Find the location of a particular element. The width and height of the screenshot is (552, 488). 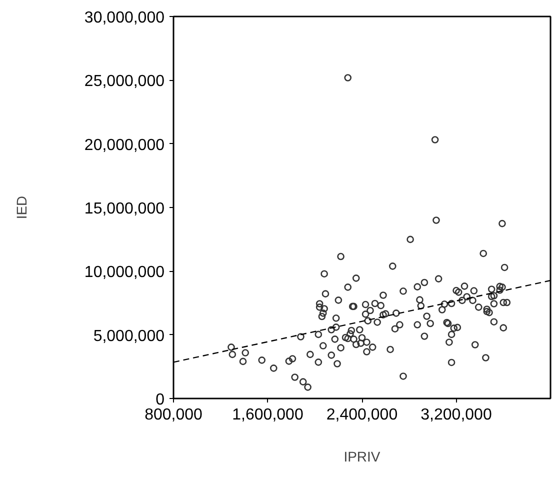

y-tick-label: 20,000,000 is located at coordinates (124, 145).